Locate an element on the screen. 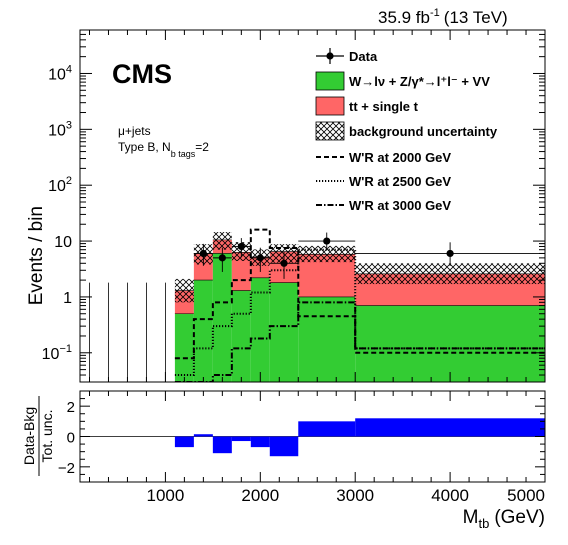 The height and width of the screenshot is (545, 568). ratio-y-axis: −2 0 2 is located at coordinates (301, 436).